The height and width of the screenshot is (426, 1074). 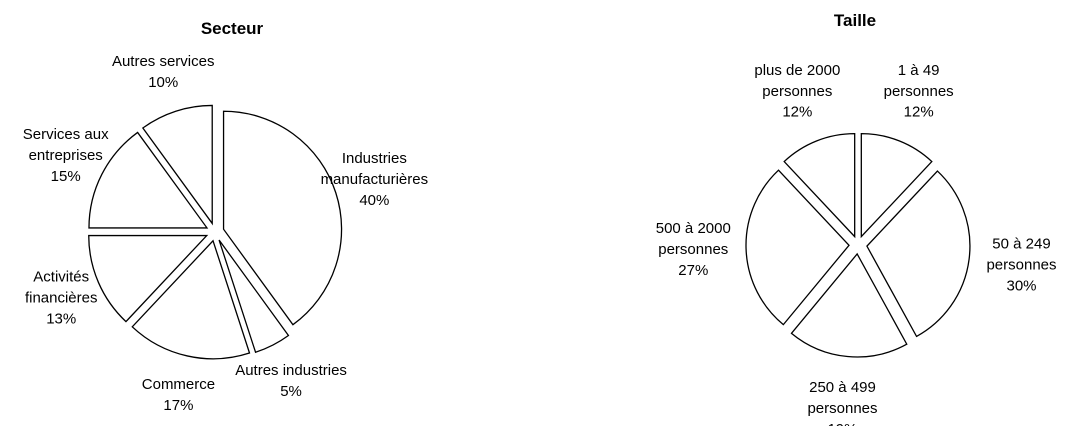 What do you see at coordinates (66, 176) in the screenshot?
I see `value-label: 15%` at bounding box center [66, 176].